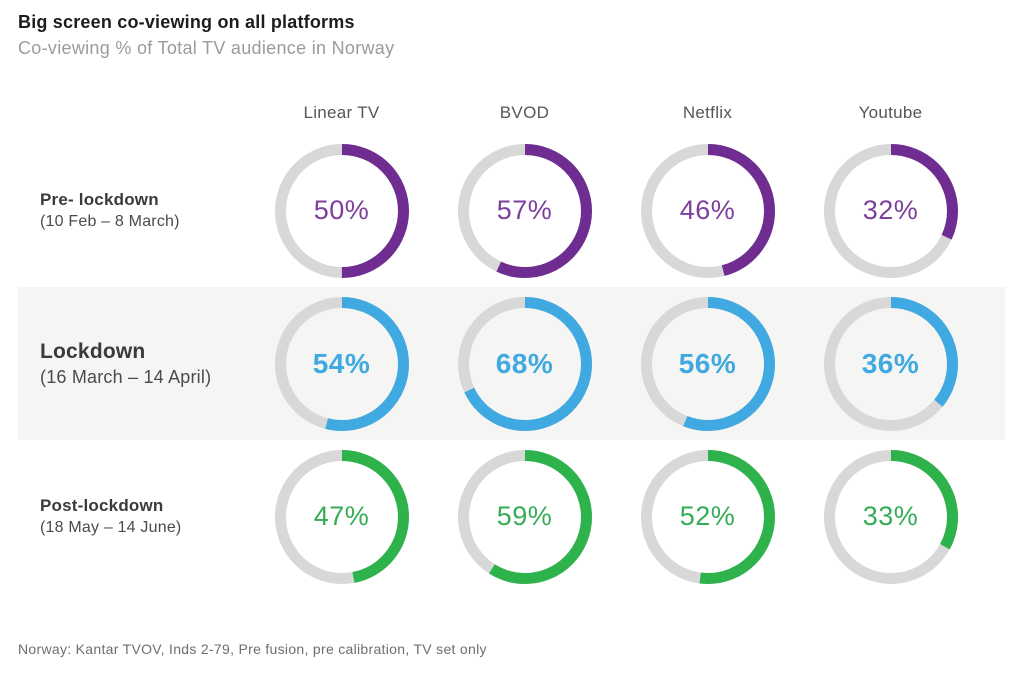 Image resolution: width=1024 pixels, height=681 pixels. I want to click on donut-cell-post-lockdown-0: 47%, so click(341, 516).